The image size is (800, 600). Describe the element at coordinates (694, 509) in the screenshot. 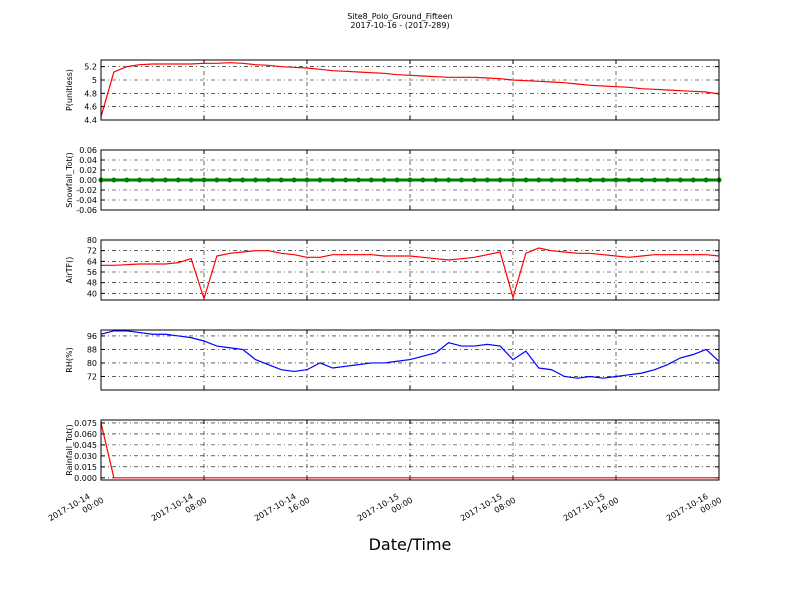

I see `x-tick-label: 2017-10-1600:00` at that location.